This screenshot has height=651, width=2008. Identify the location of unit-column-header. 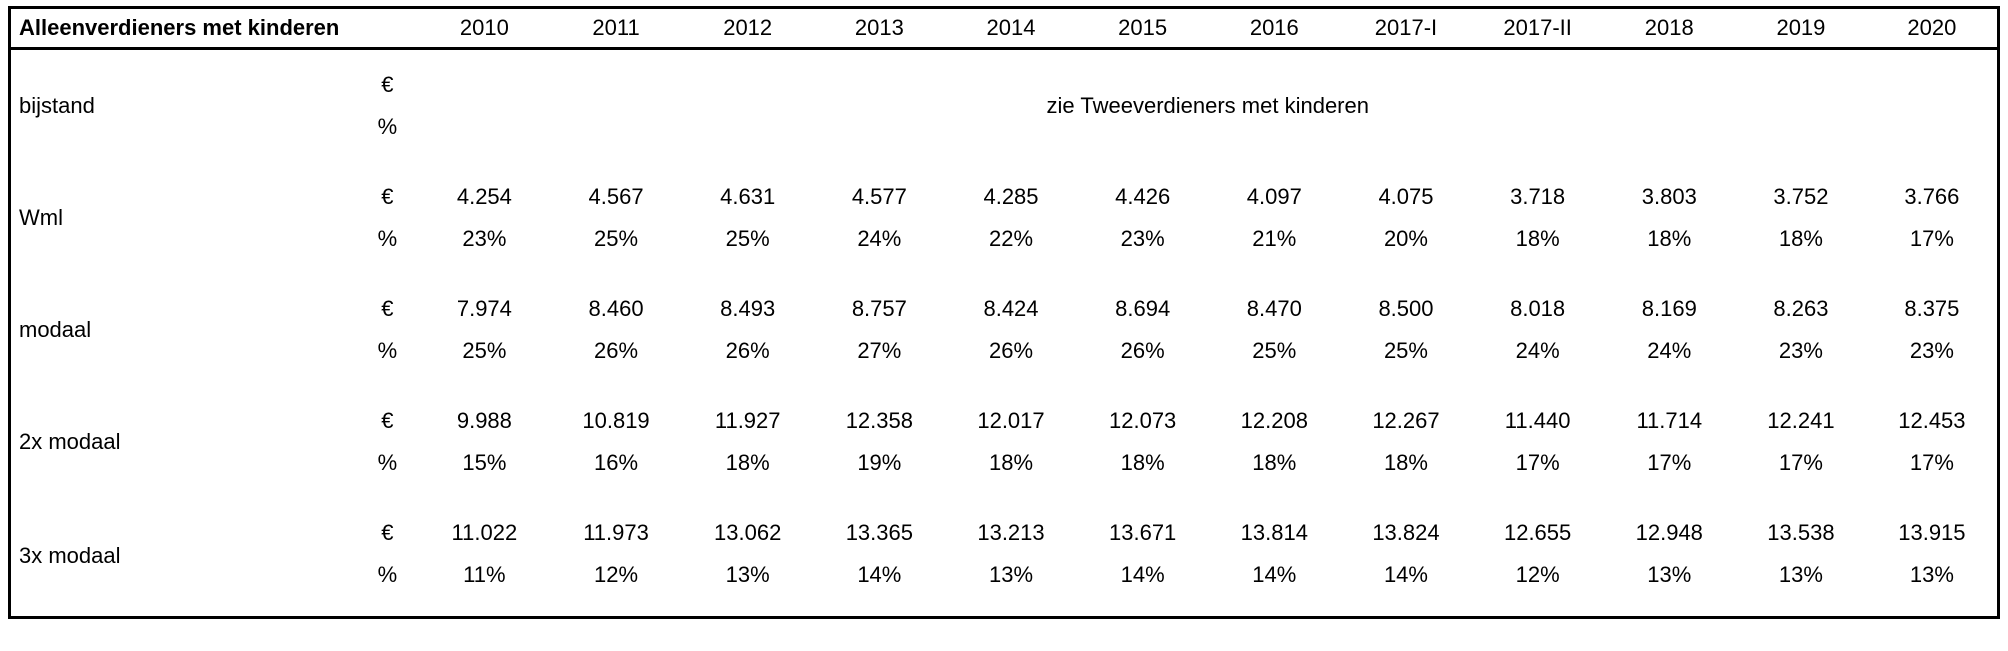
(387, 28).